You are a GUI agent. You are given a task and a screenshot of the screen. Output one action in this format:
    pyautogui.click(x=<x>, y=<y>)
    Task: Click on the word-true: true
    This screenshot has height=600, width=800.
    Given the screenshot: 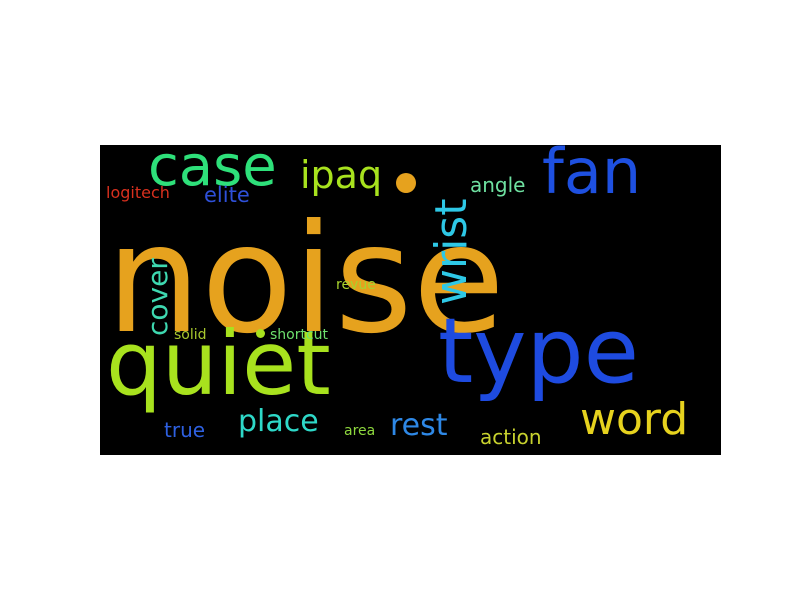 What is the action you would take?
    pyautogui.click(x=185, y=430)
    